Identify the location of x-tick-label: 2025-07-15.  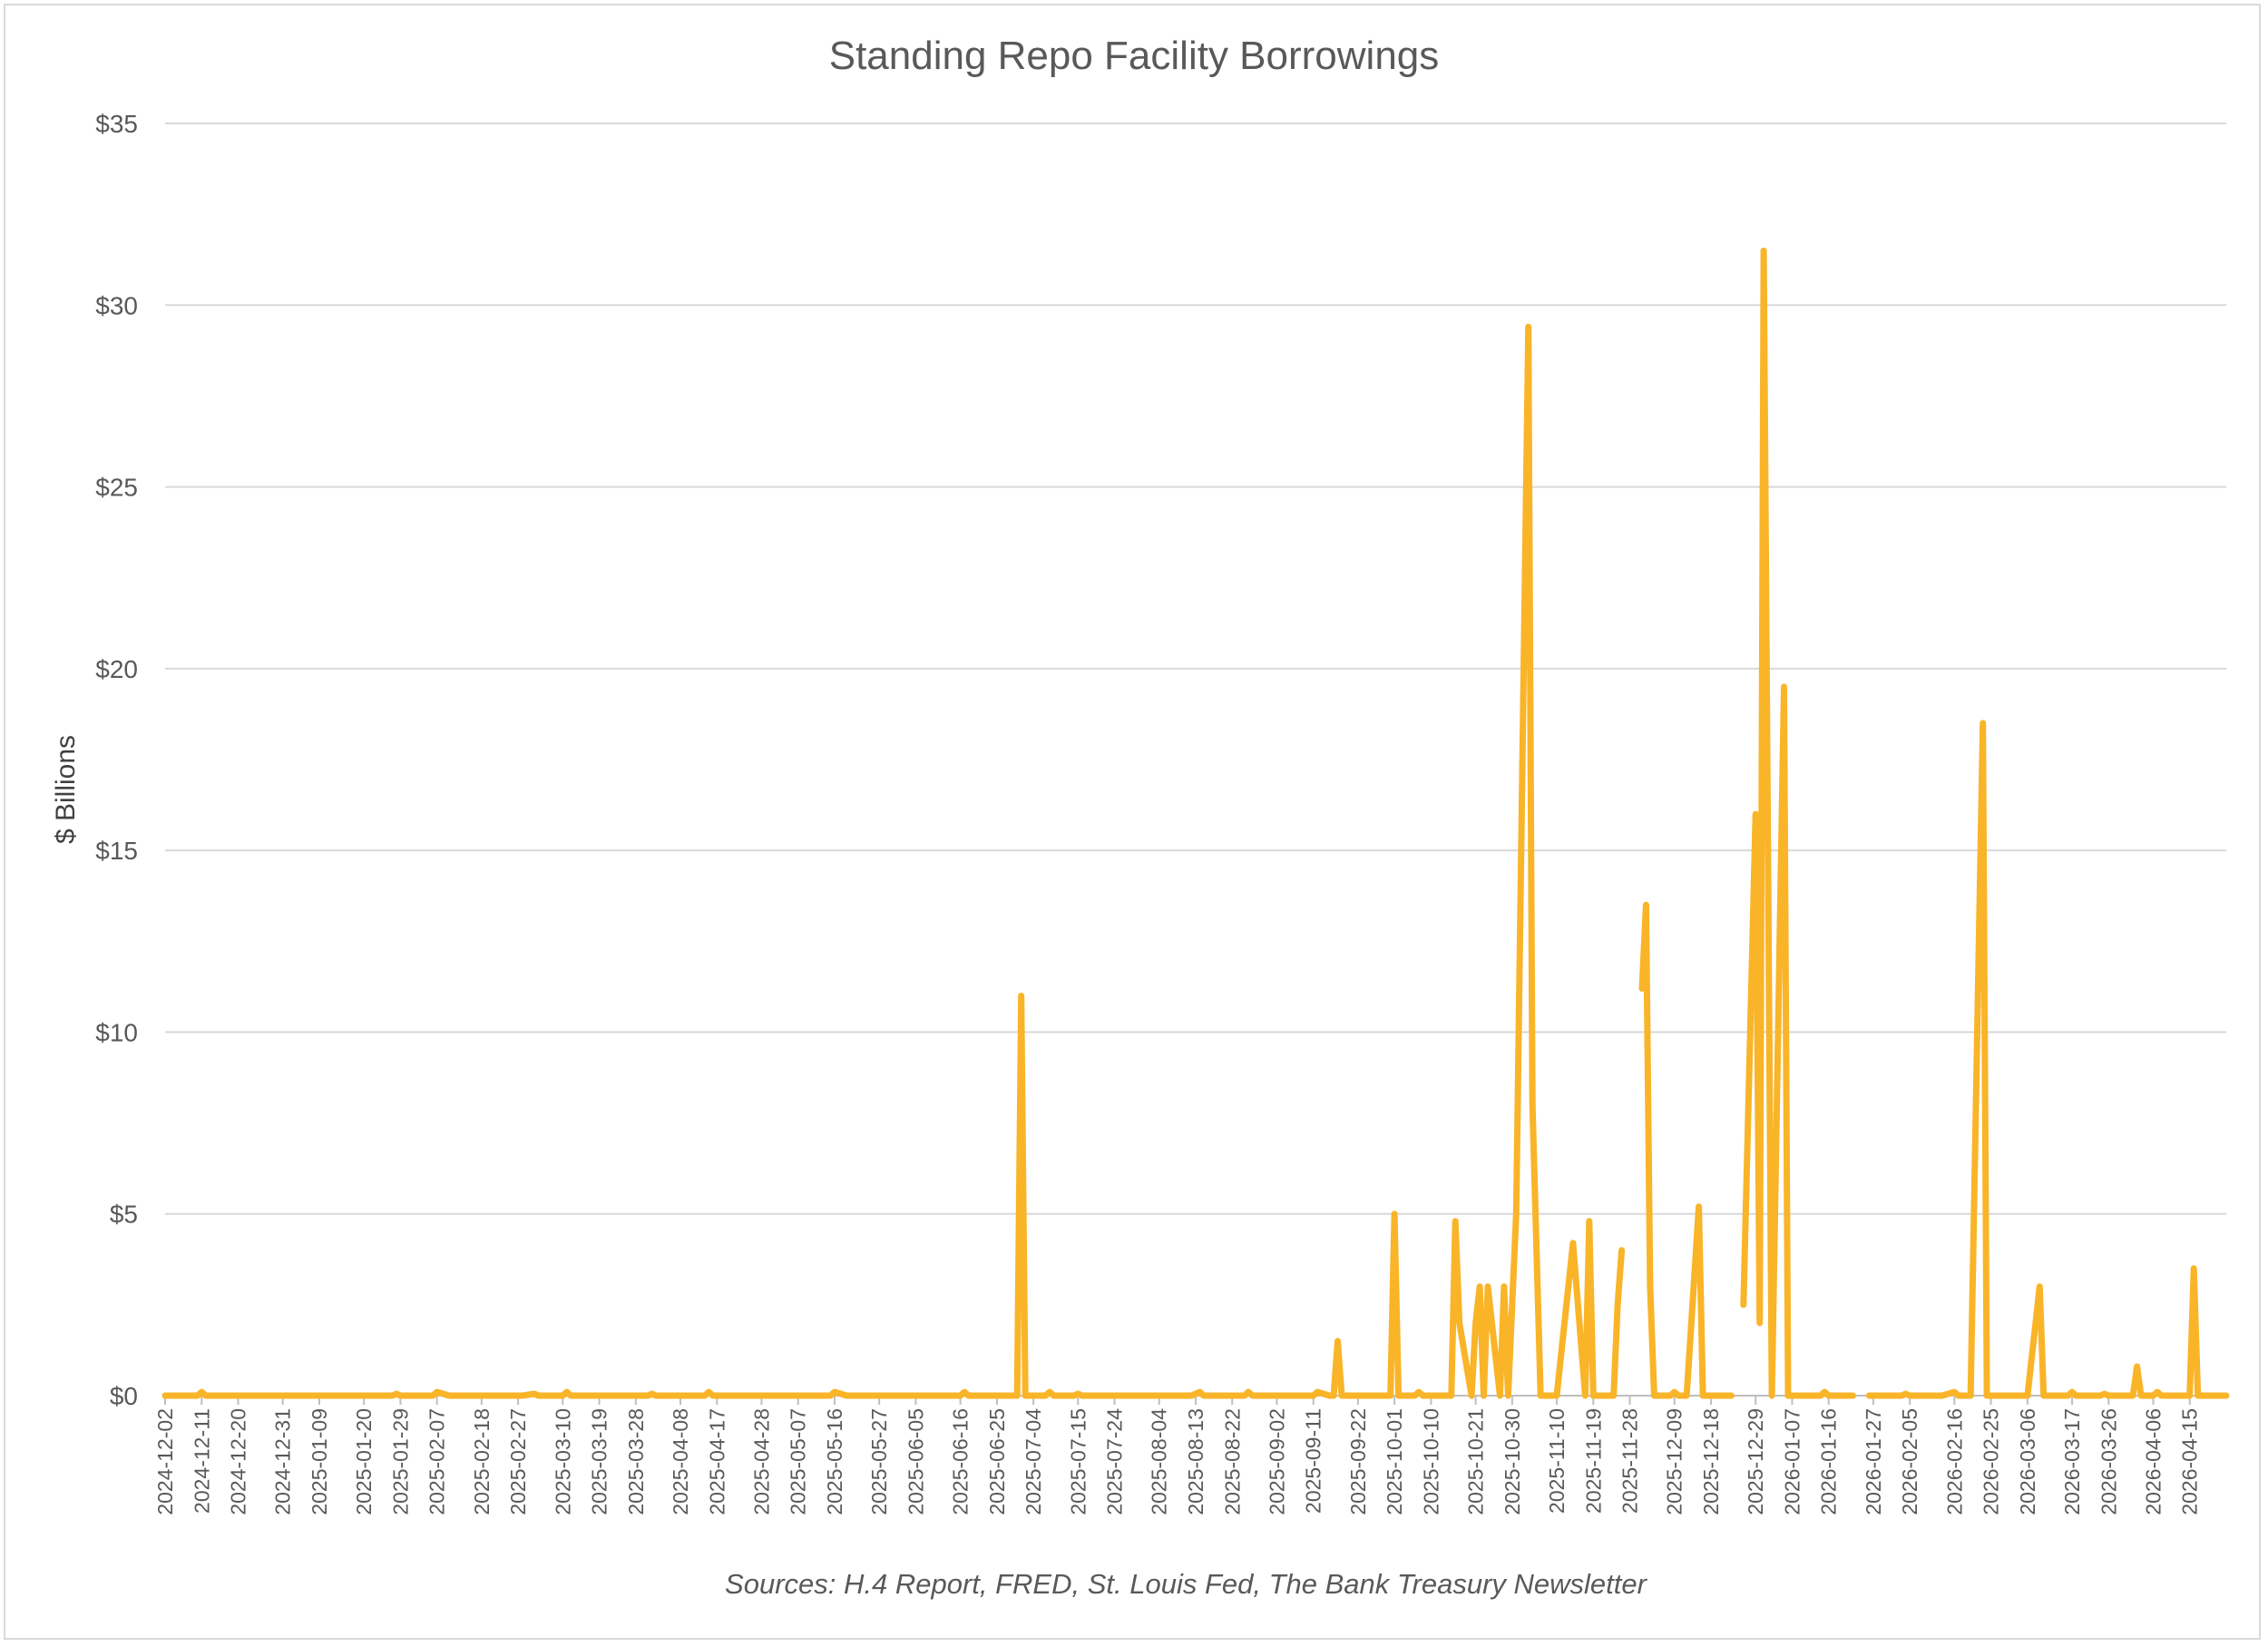
(1078, 1461).